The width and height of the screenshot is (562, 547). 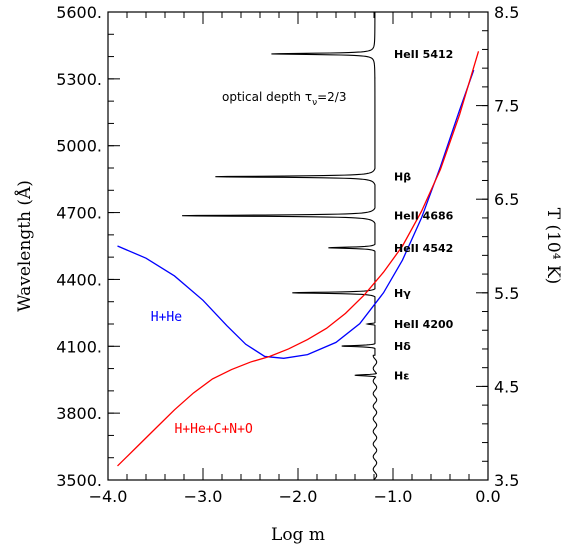 What do you see at coordinates (506, 106) in the screenshot?
I see `y-right-tick-label: 7.5` at bounding box center [506, 106].